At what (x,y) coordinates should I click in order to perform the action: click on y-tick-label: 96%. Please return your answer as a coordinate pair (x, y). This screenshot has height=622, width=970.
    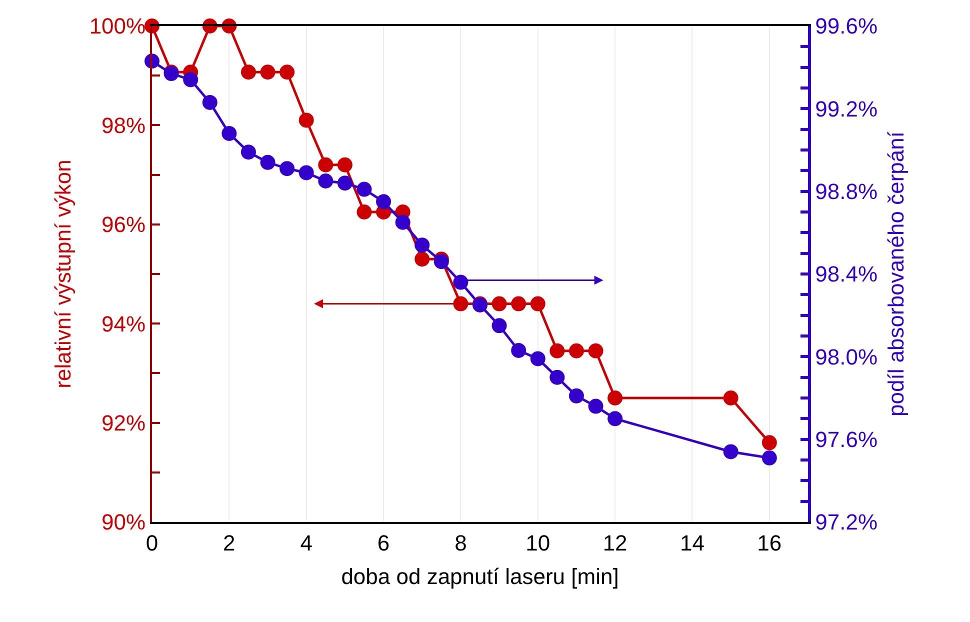
    Looking at the image, I should click on (124, 225).